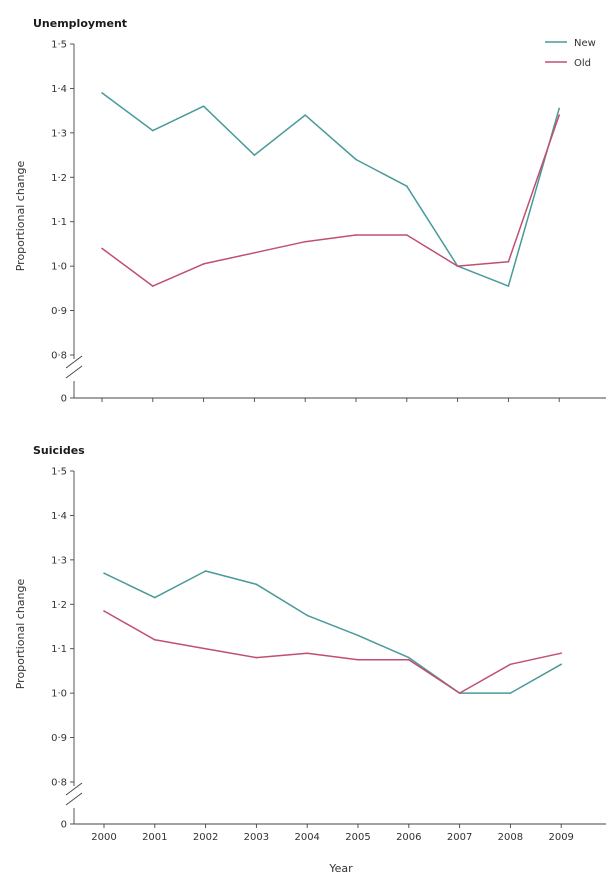  I want to click on x-tick-label: 2001, so click(154, 837).